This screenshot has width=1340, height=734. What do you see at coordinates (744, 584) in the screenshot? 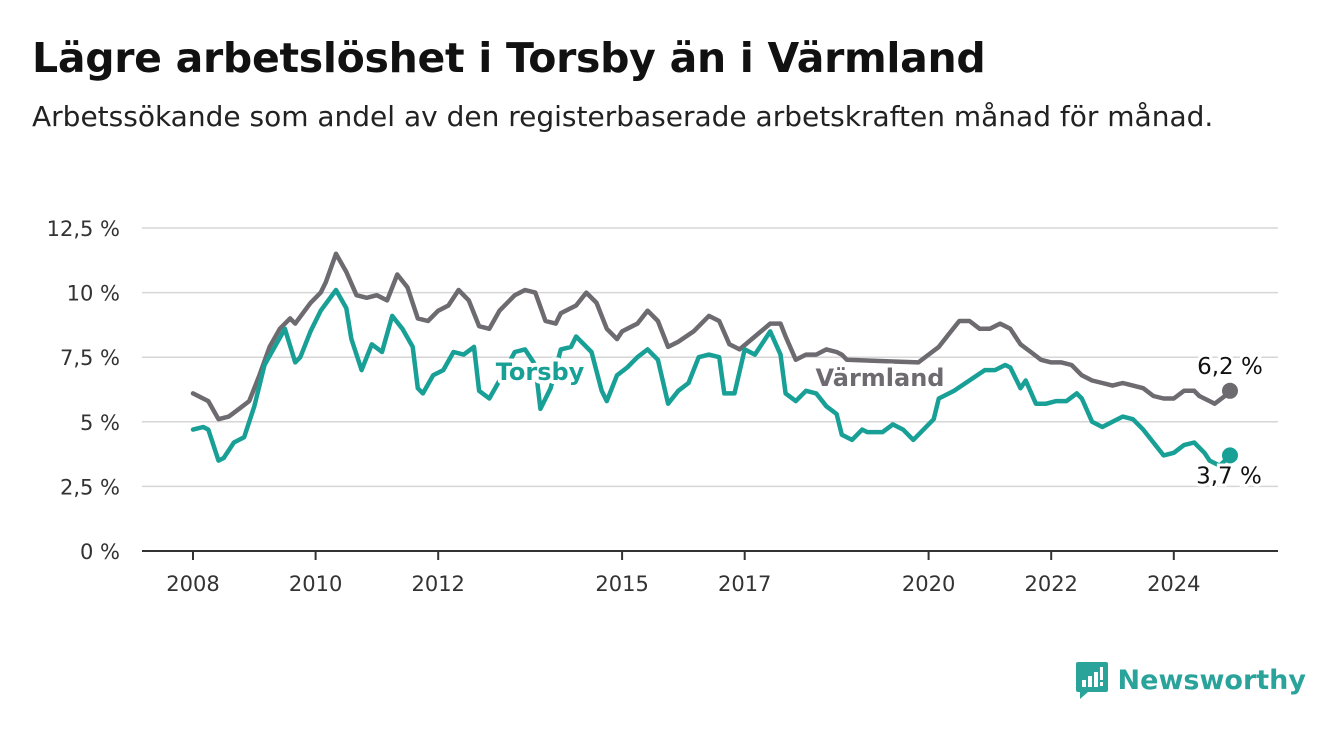
I see `x-tick-label: 2017` at bounding box center [744, 584].